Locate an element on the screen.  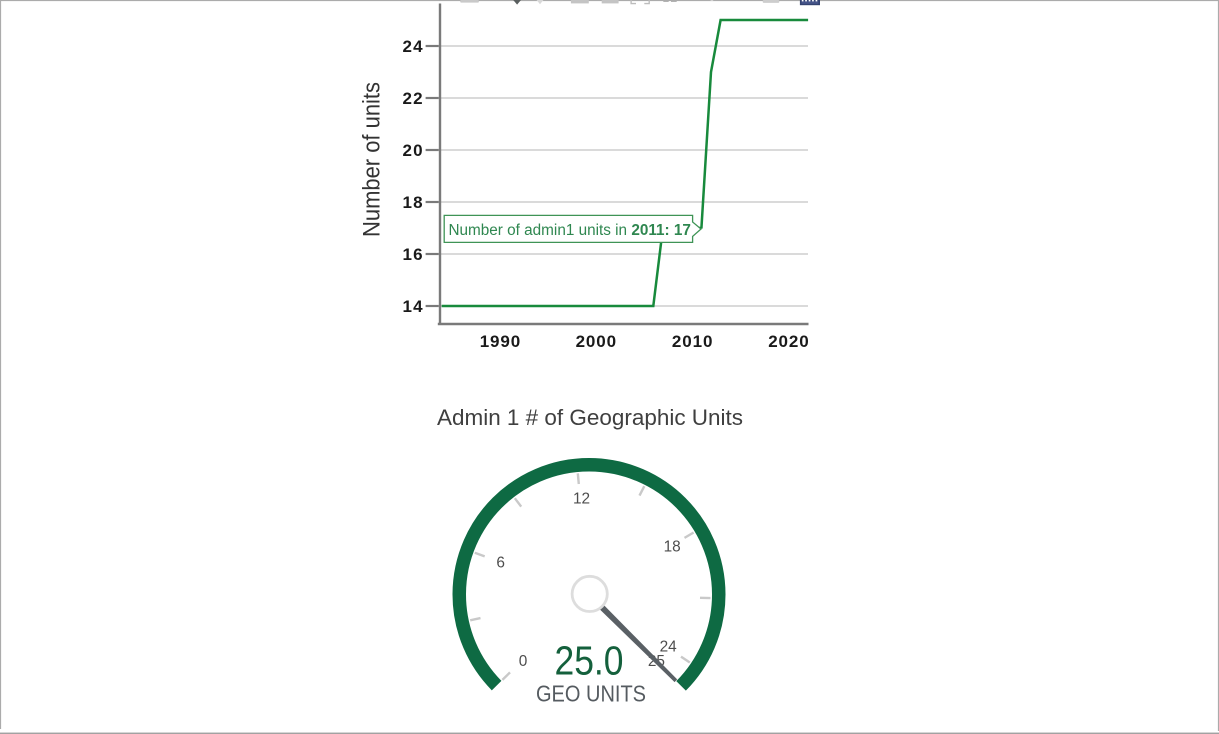
svg-text:Number of admin1 units in 2011: Number of admin1 units in 2011: 17 is located at coordinates (570, 230).